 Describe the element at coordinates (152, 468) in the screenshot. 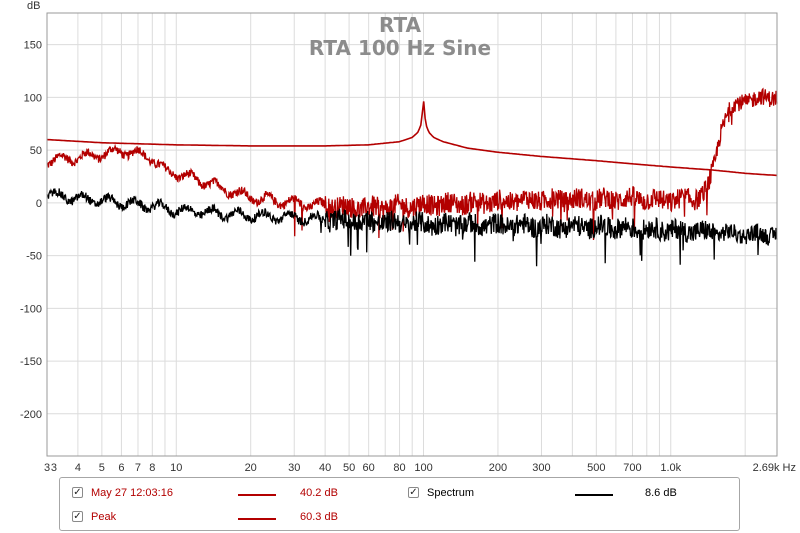

I see `x-tick-label: 8` at that location.